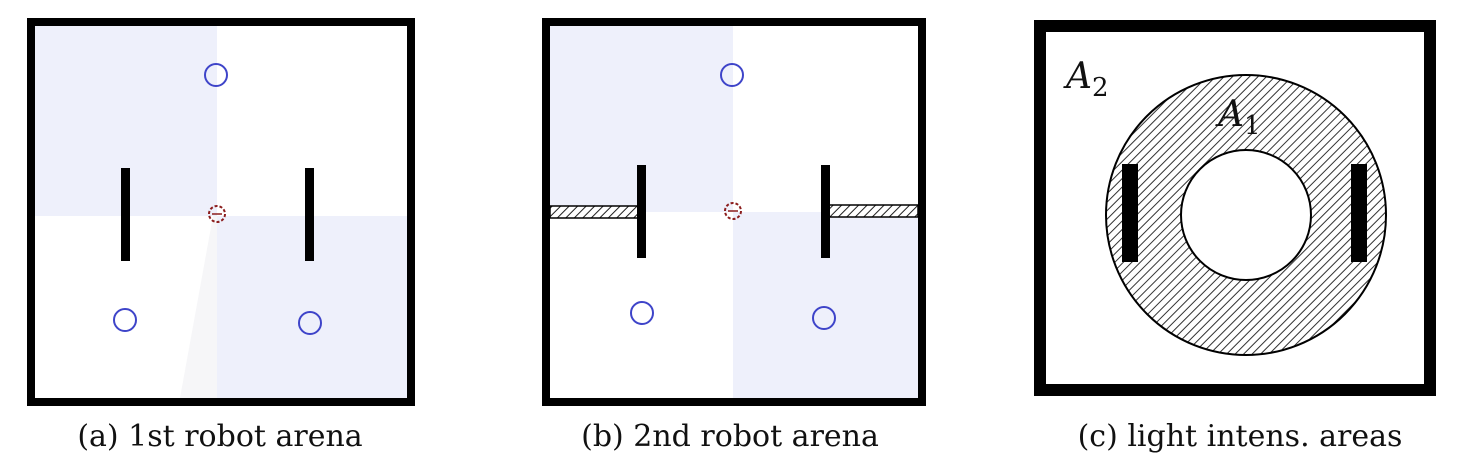 This screenshot has height=466, width=1470. I want to click on arena-b-goal-bottom-left, so click(642, 313).